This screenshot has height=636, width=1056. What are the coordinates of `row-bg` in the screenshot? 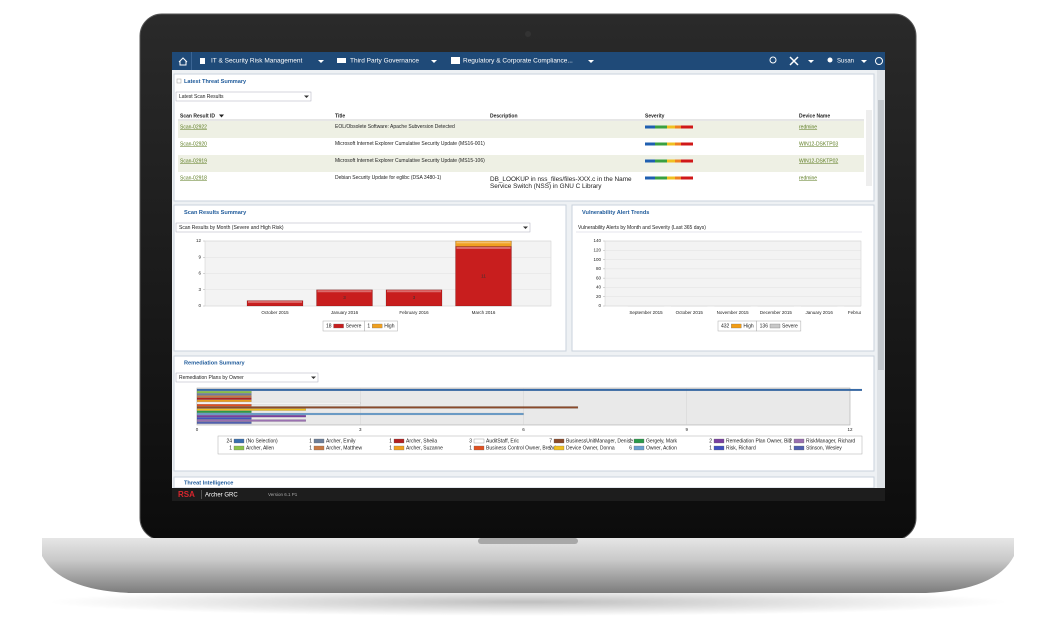 It's located at (521, 146).